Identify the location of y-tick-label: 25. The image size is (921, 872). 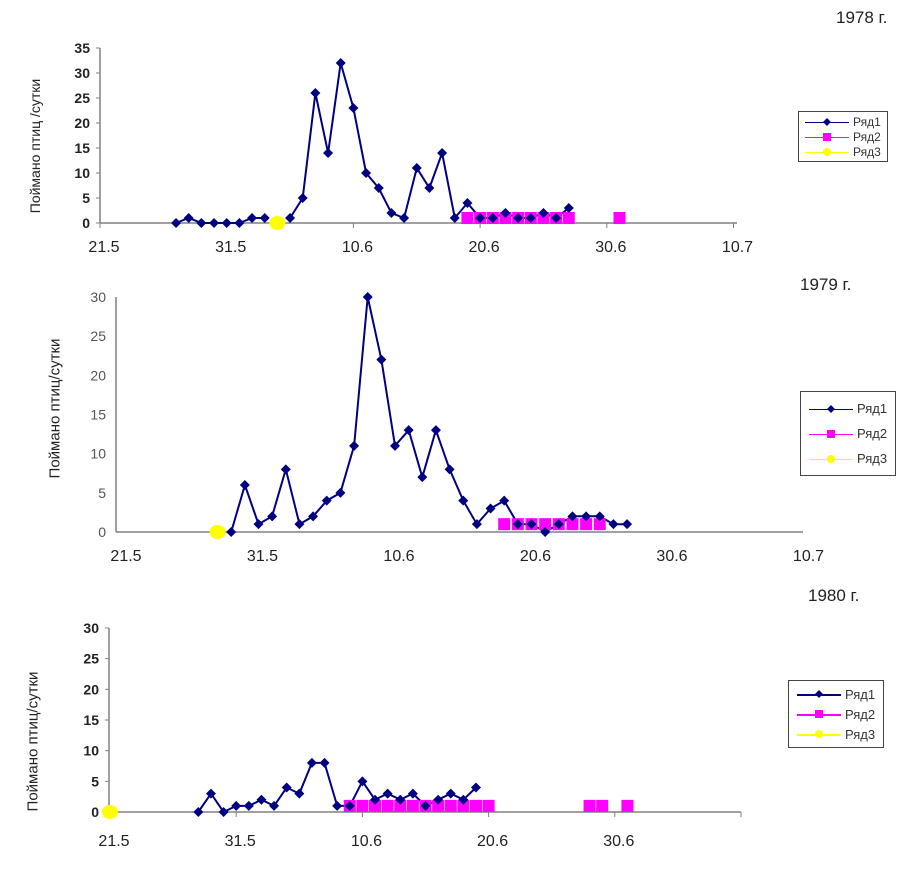
(98, 336).